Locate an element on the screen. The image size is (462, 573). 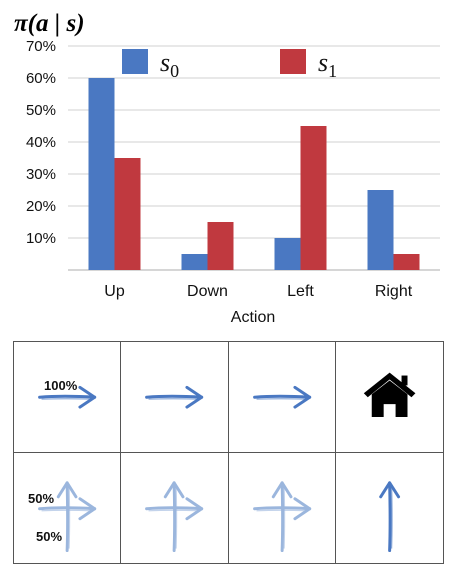
y-tick-label: 40% is located at coordinates (41, 142).